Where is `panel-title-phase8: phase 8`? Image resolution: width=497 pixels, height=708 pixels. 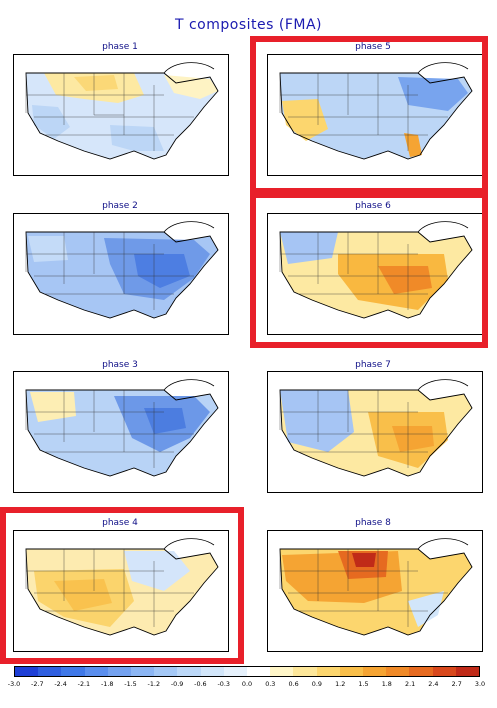
panel-title-phase8: phase 8 is located at coordinates (373, 523).